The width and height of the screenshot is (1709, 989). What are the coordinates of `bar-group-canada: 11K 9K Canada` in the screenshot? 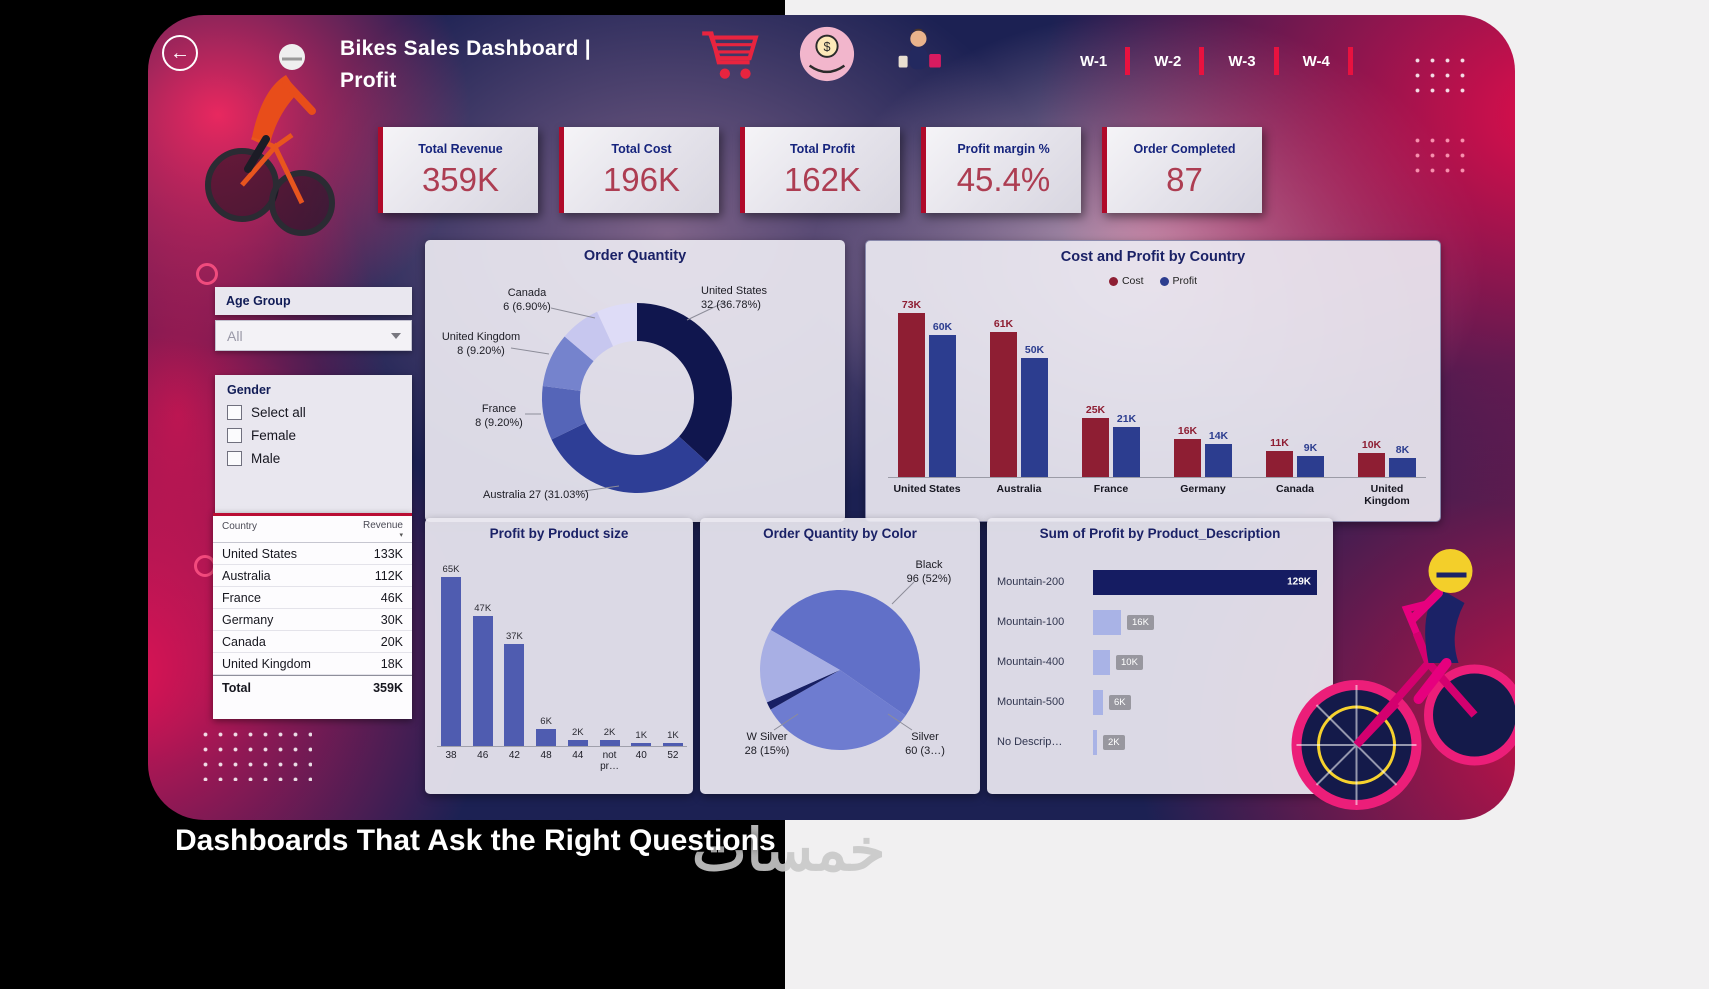 It's located at (1295, 403).